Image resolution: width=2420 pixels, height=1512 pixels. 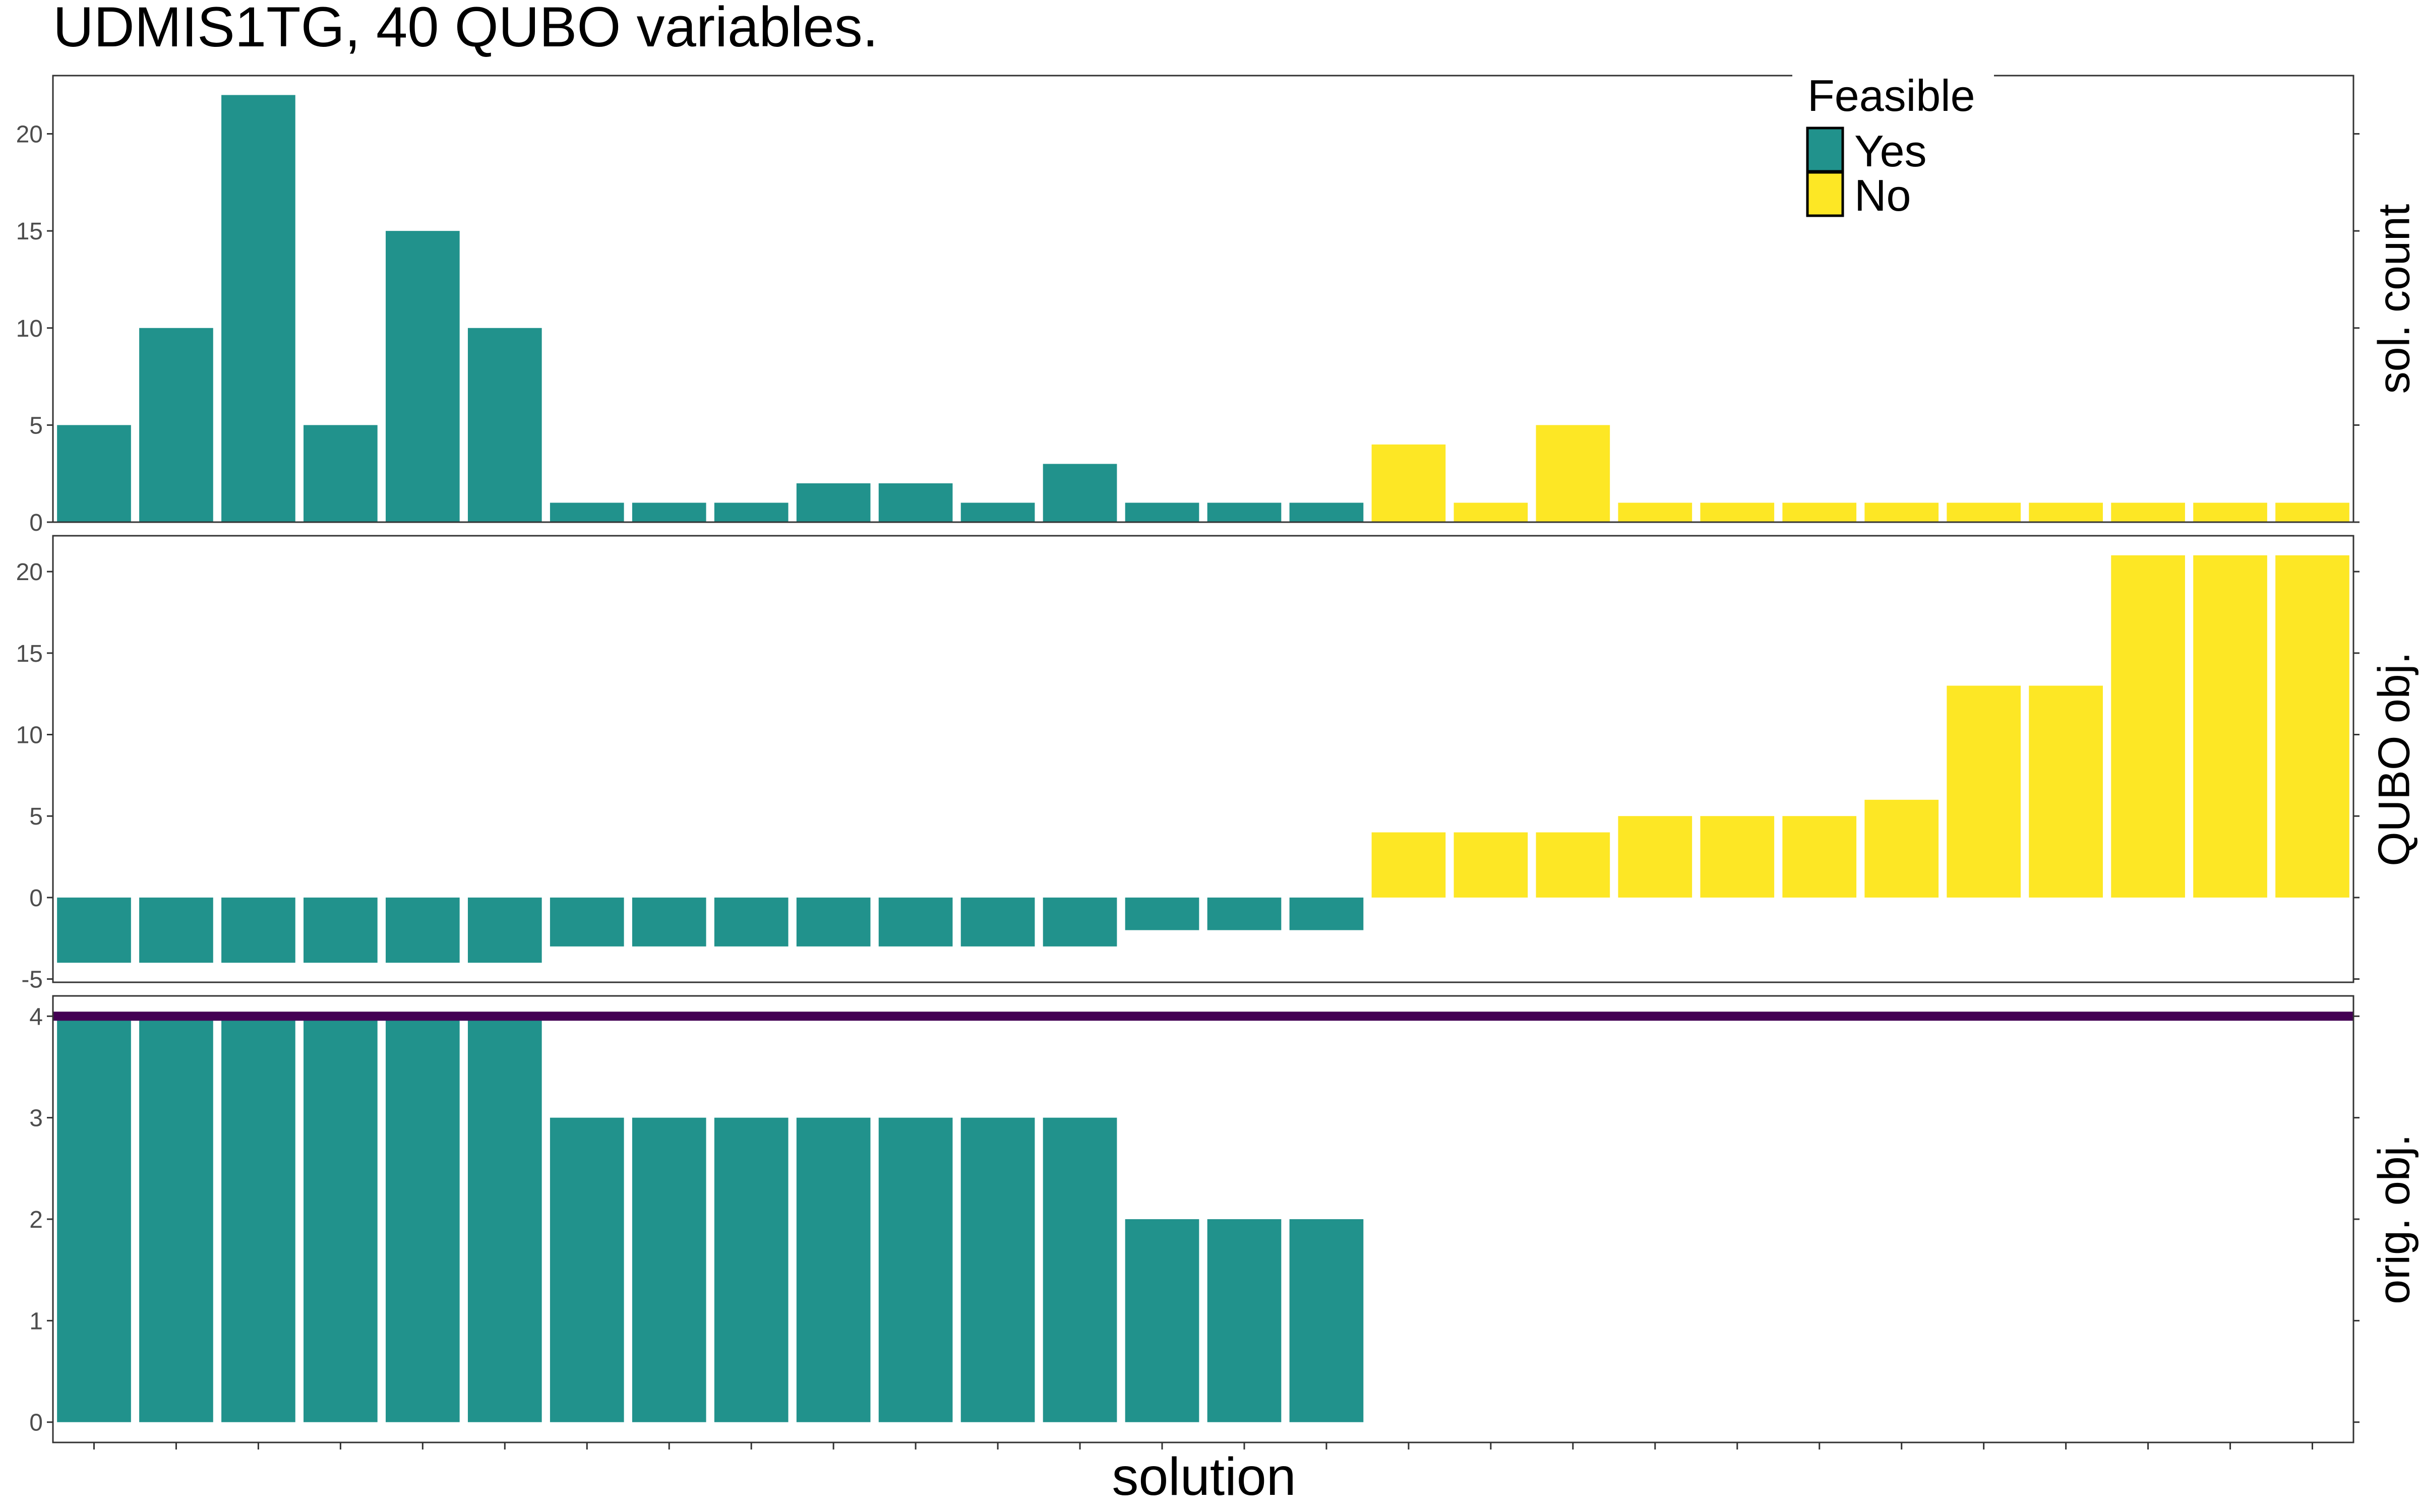 I want to click on legend-label-no: No, so click(x=1882, y=195).